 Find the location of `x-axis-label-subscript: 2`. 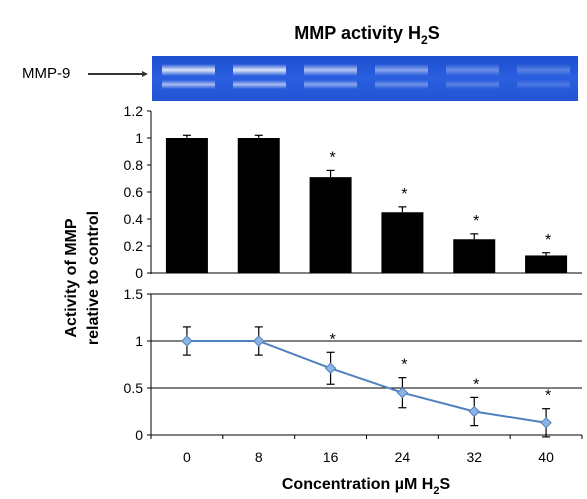

x-axis-label-subscript: 2 is located at coordinates (436, 491).